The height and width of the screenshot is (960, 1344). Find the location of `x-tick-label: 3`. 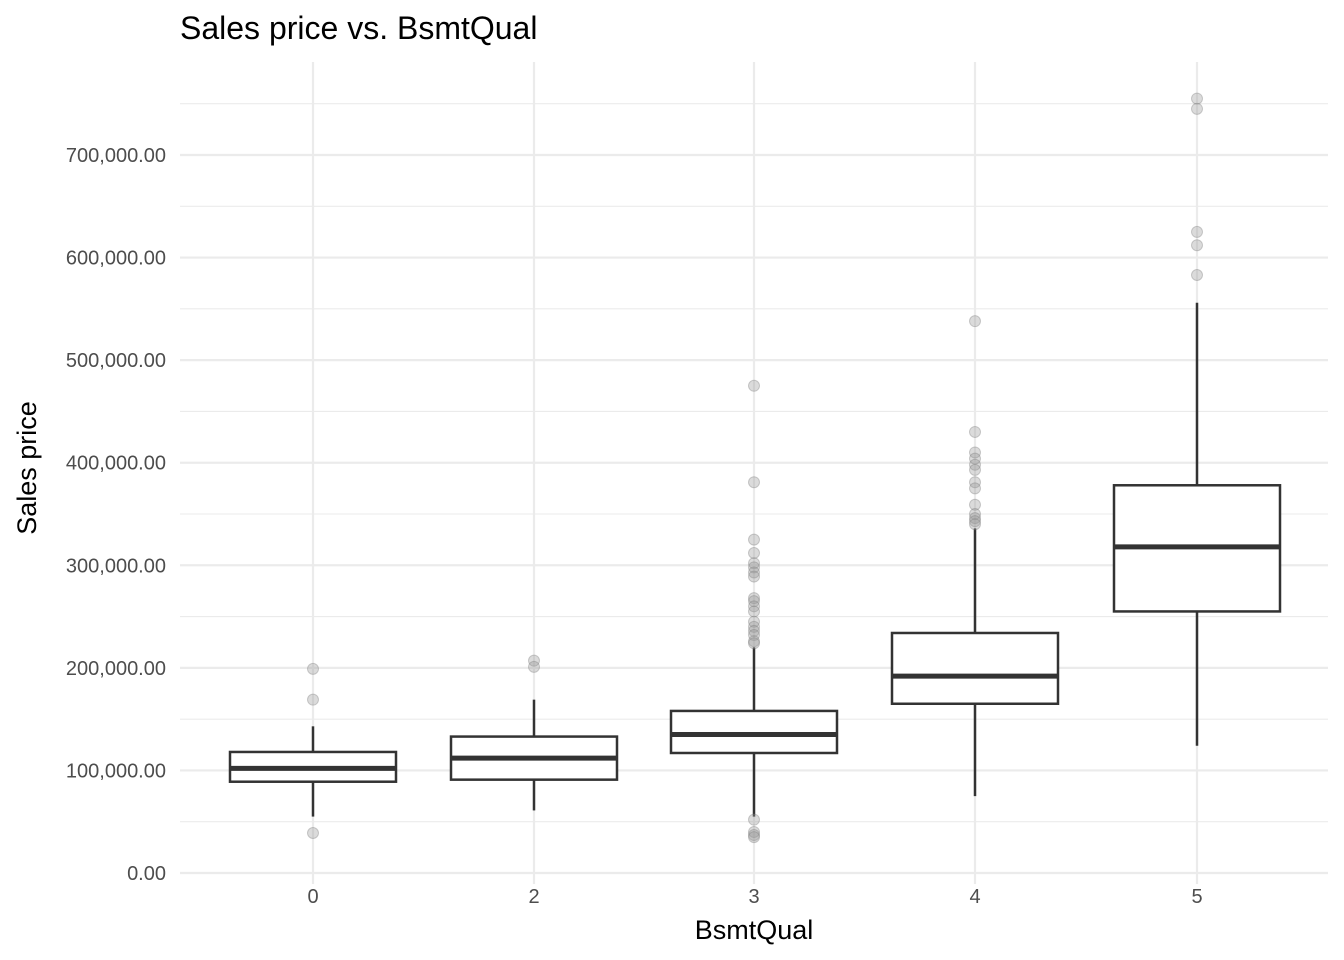

x-tick-label: 3 is located at coordinates (753, 897).